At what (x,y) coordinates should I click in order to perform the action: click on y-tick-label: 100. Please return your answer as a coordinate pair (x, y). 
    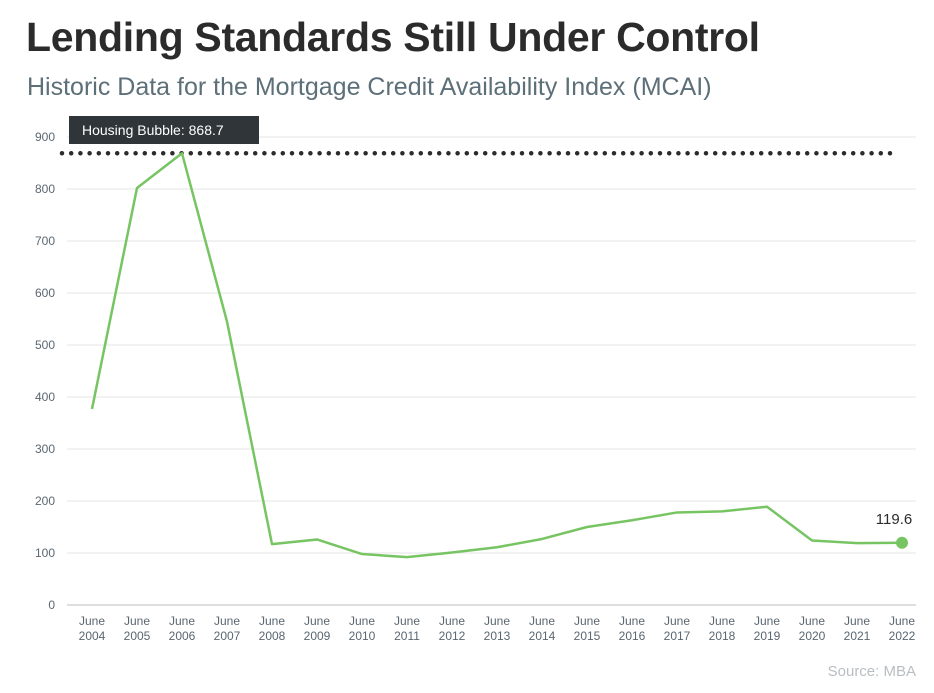
    Looking at the image, I should click on (45, 553).